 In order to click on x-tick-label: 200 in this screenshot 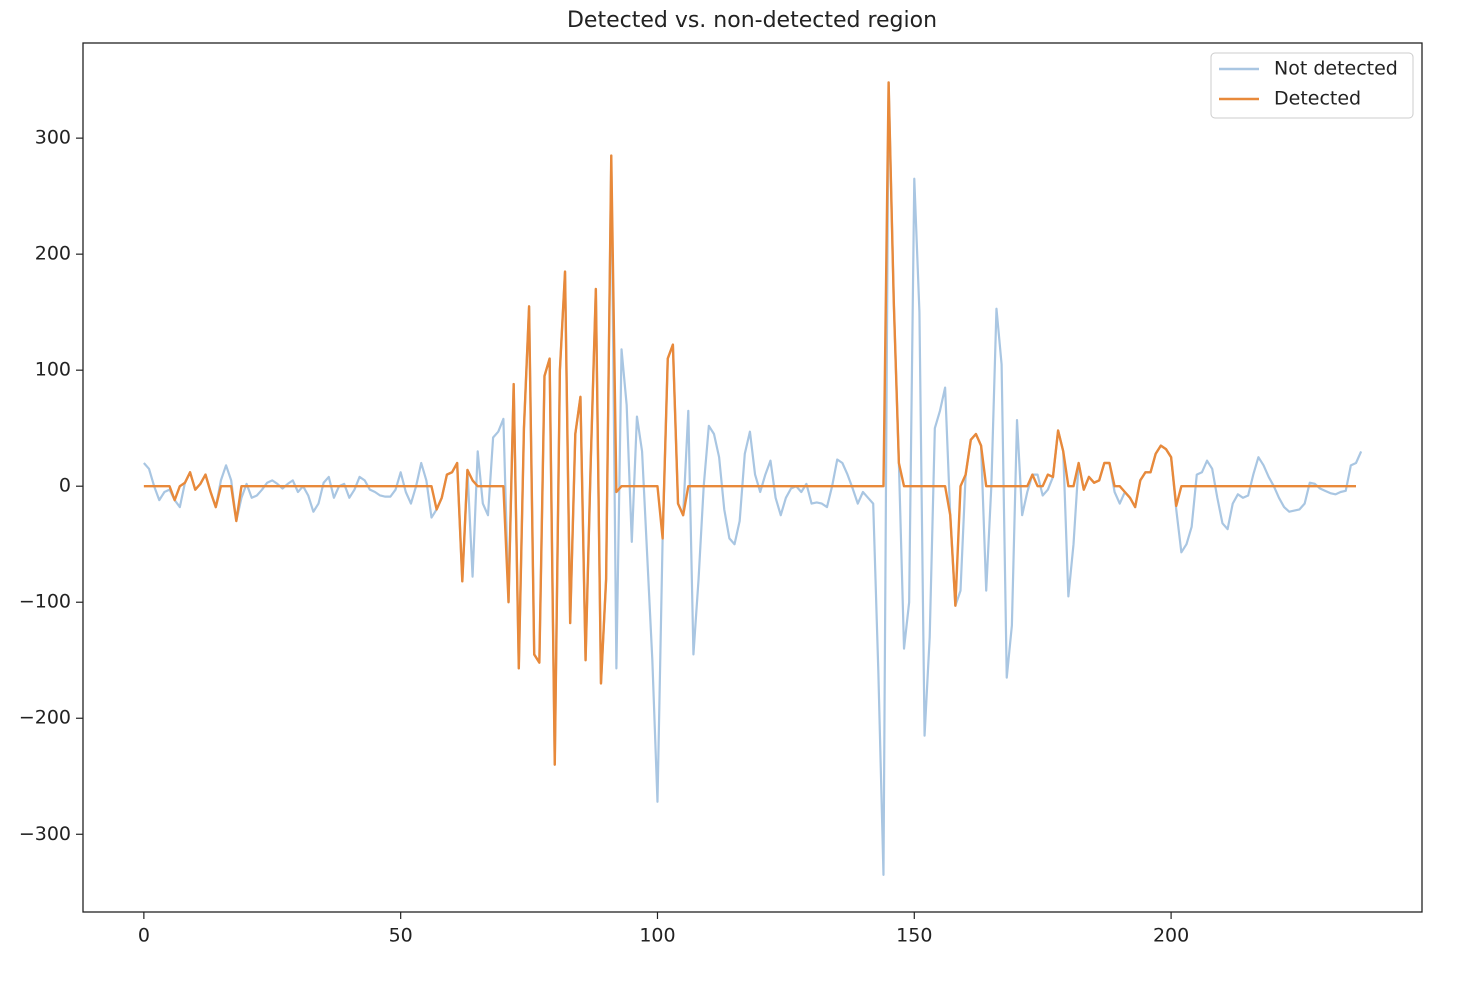, I will do `click(1171, 936)`.